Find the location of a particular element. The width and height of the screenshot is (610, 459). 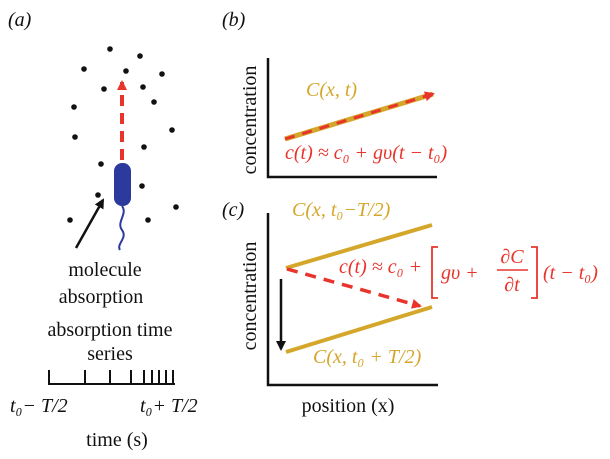

absorption-time-series is located at coordinates (111, 377).